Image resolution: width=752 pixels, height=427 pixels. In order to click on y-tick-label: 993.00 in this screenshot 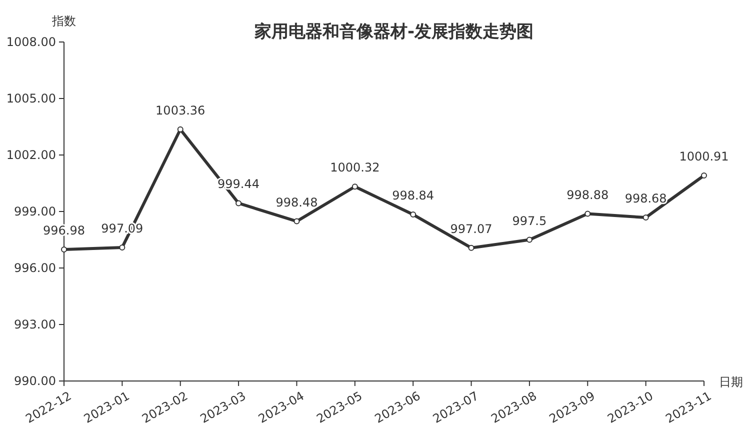, I will do `click(35, 325)`.